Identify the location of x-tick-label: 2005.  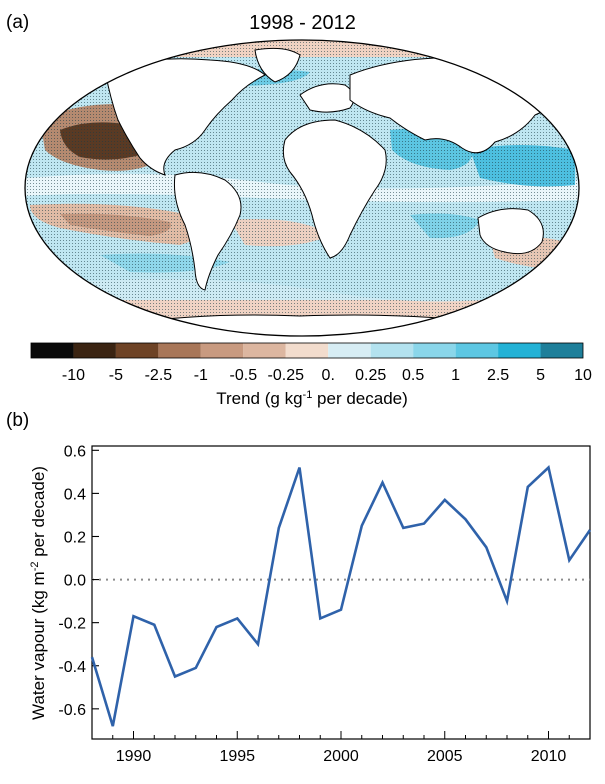
(445, 756).